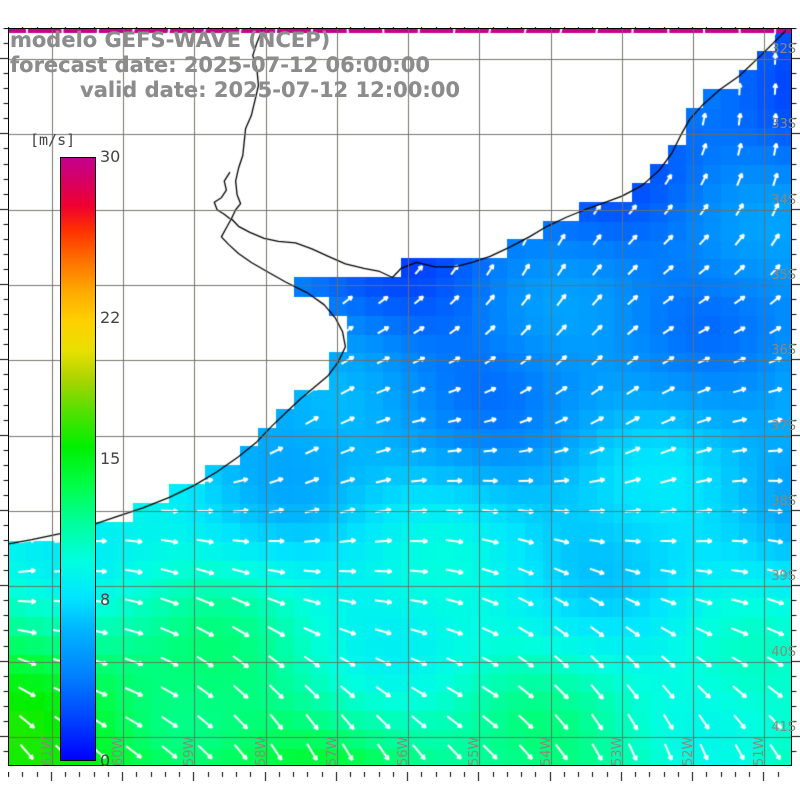 This screenshot has width=800, height=800. What do you see at coordinates (400, 27) in the screenshot?
I see `axis-ticks-top` at bounding box center [400, 27].